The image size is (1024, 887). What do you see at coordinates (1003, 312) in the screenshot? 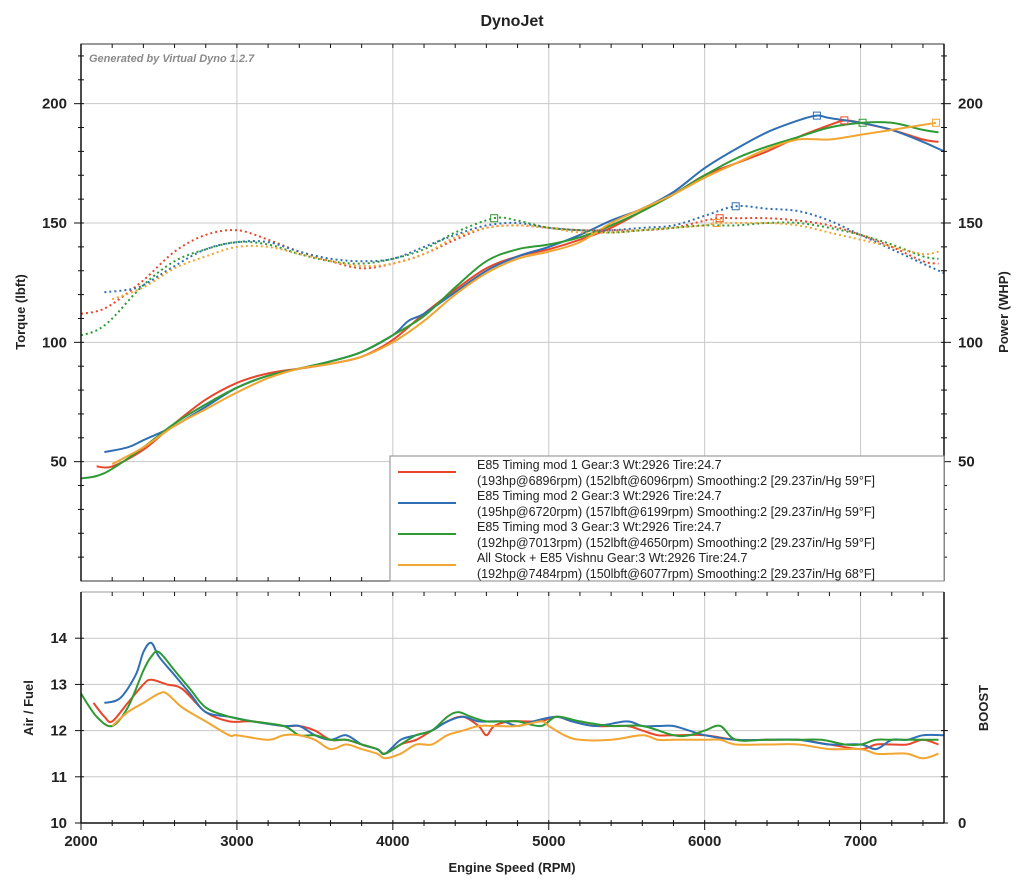
I see `y2-axis-label-power: Power (WHP)` at bounding box center [1003, 312].